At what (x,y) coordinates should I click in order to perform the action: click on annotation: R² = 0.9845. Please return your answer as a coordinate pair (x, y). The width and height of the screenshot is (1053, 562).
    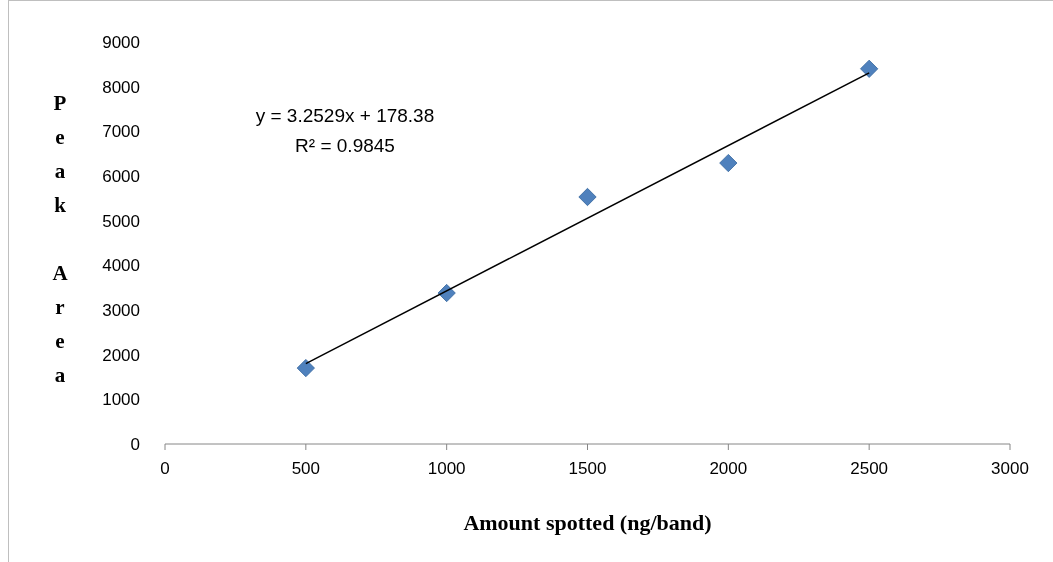
    Looking at the image, I should click on (345, 145).